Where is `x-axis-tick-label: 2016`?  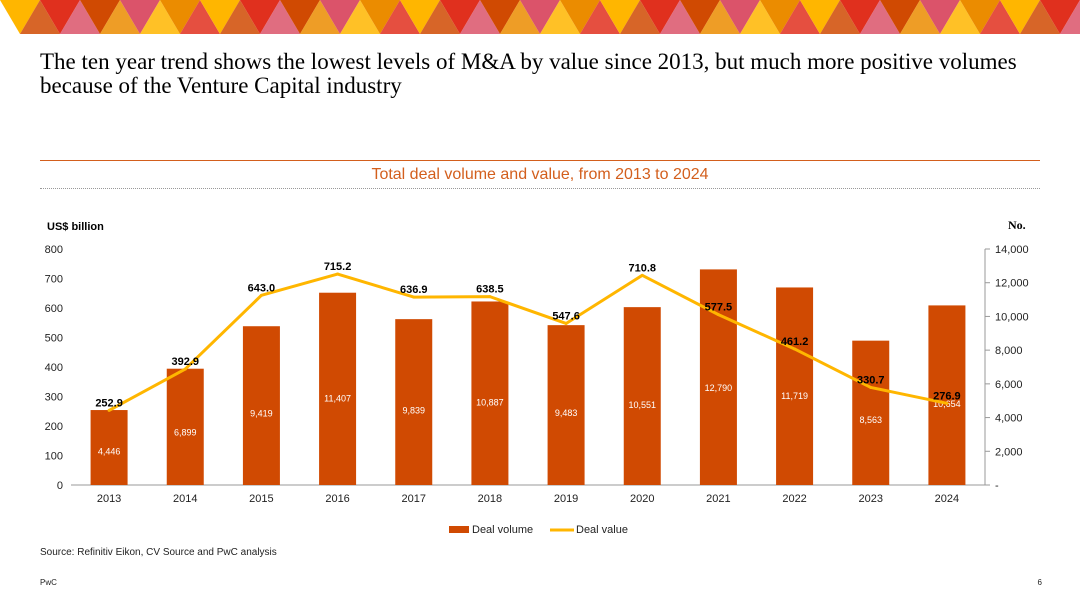
x-axis-tick-label: 2016 is located at coordinates (337, 499).